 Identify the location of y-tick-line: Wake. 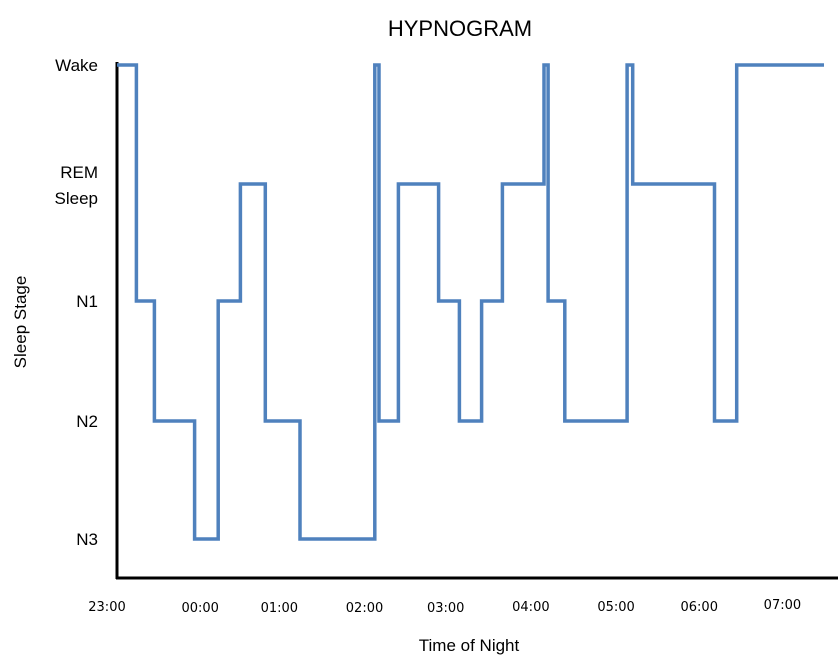
(76, 65).